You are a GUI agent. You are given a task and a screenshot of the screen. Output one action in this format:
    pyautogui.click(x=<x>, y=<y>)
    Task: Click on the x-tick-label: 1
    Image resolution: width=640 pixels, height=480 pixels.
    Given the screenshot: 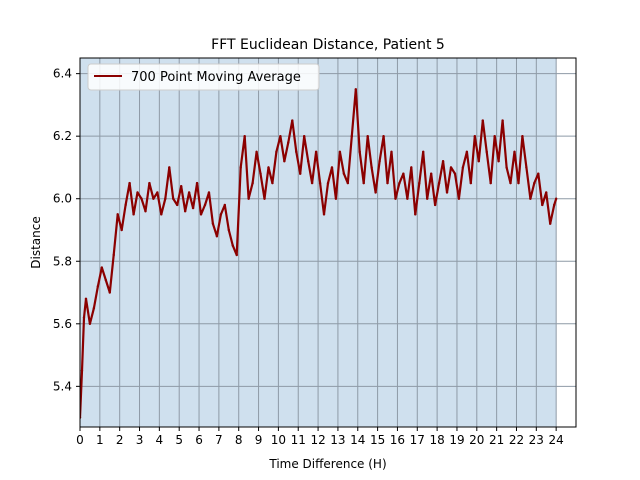 What is the action you would take?
    pyautogui.click(x=100, y=440)
    